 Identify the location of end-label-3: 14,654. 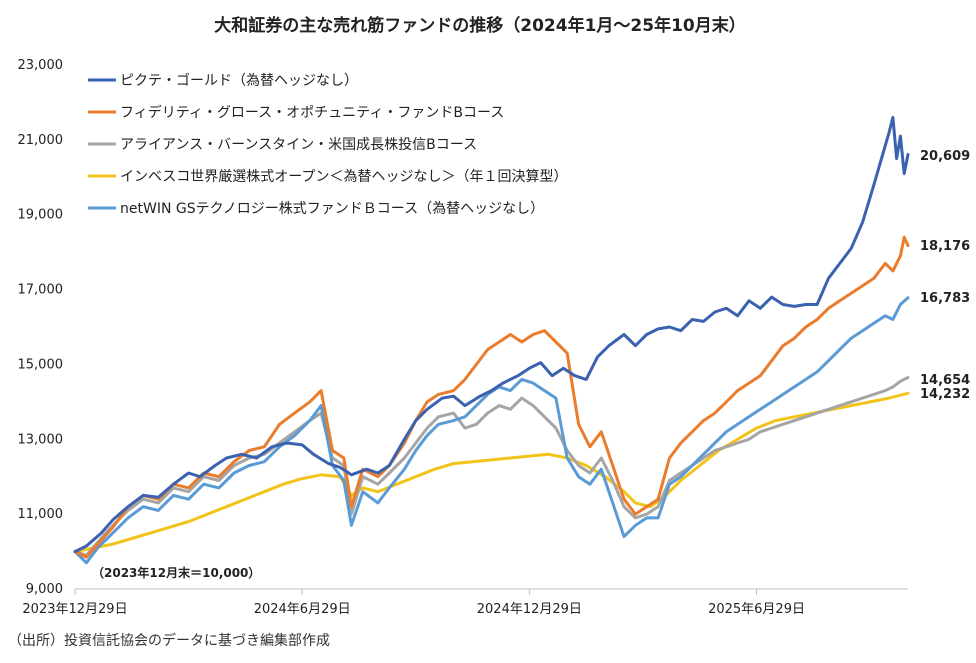
(945, 380).